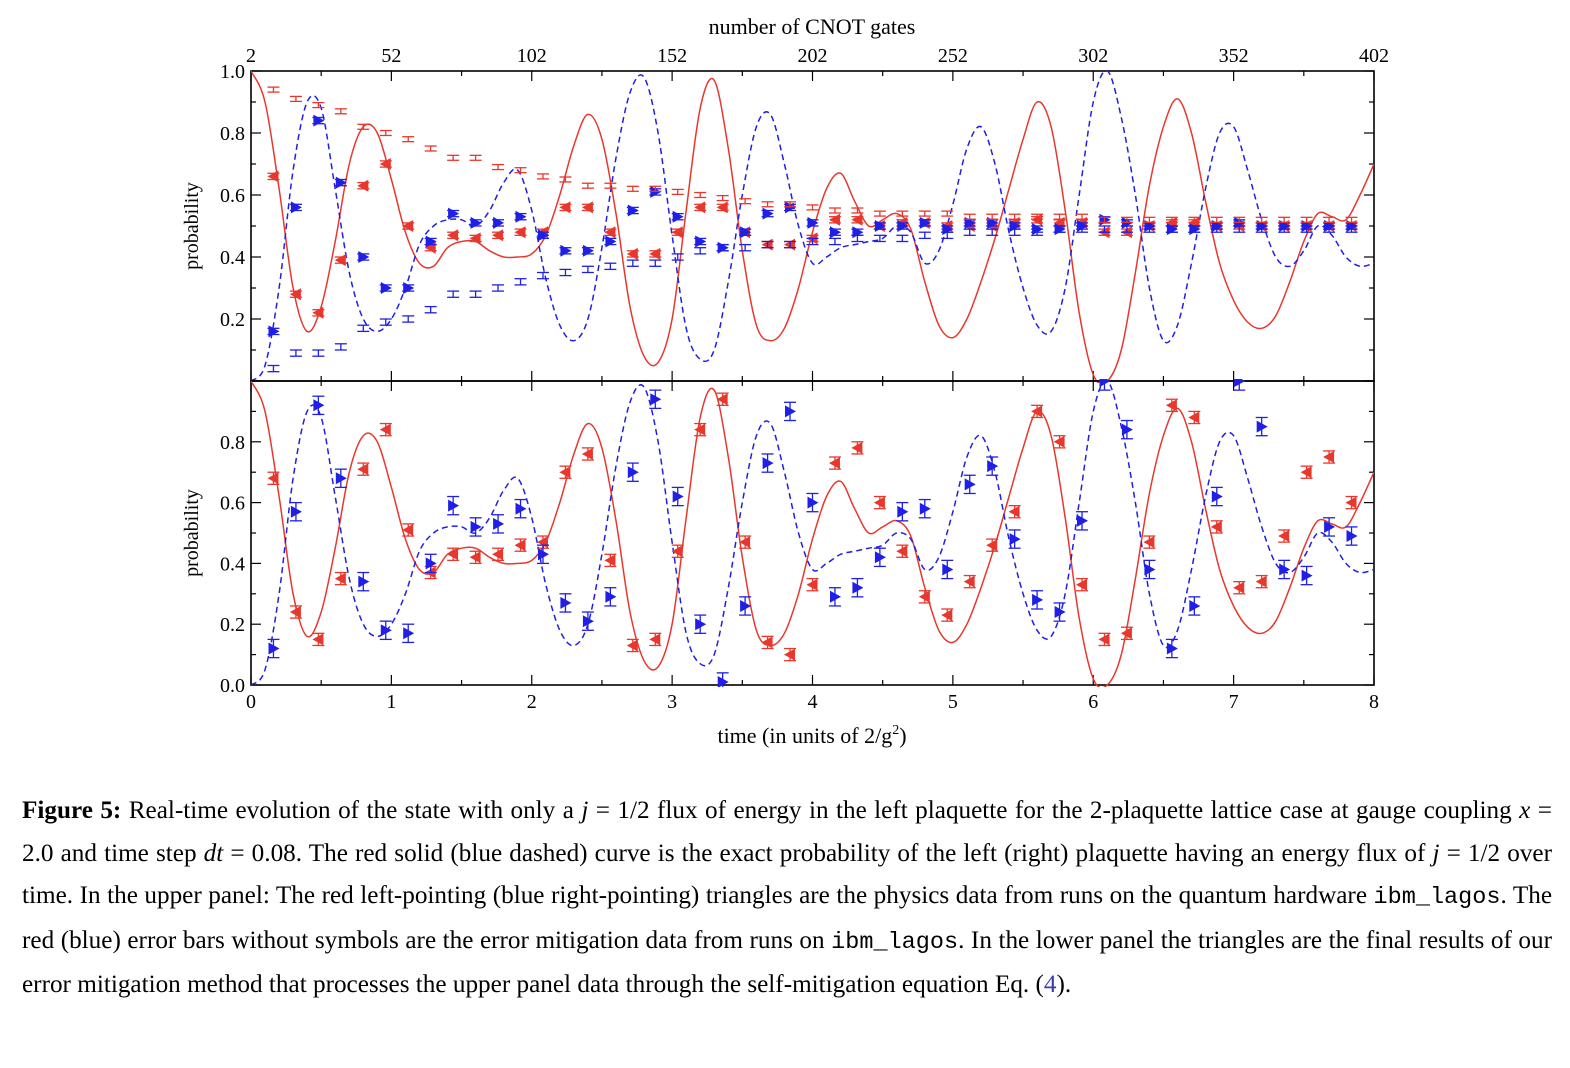 The image size is (1570, 1068). I want to click on y-tick-label: 0.6, so click(232, 196).